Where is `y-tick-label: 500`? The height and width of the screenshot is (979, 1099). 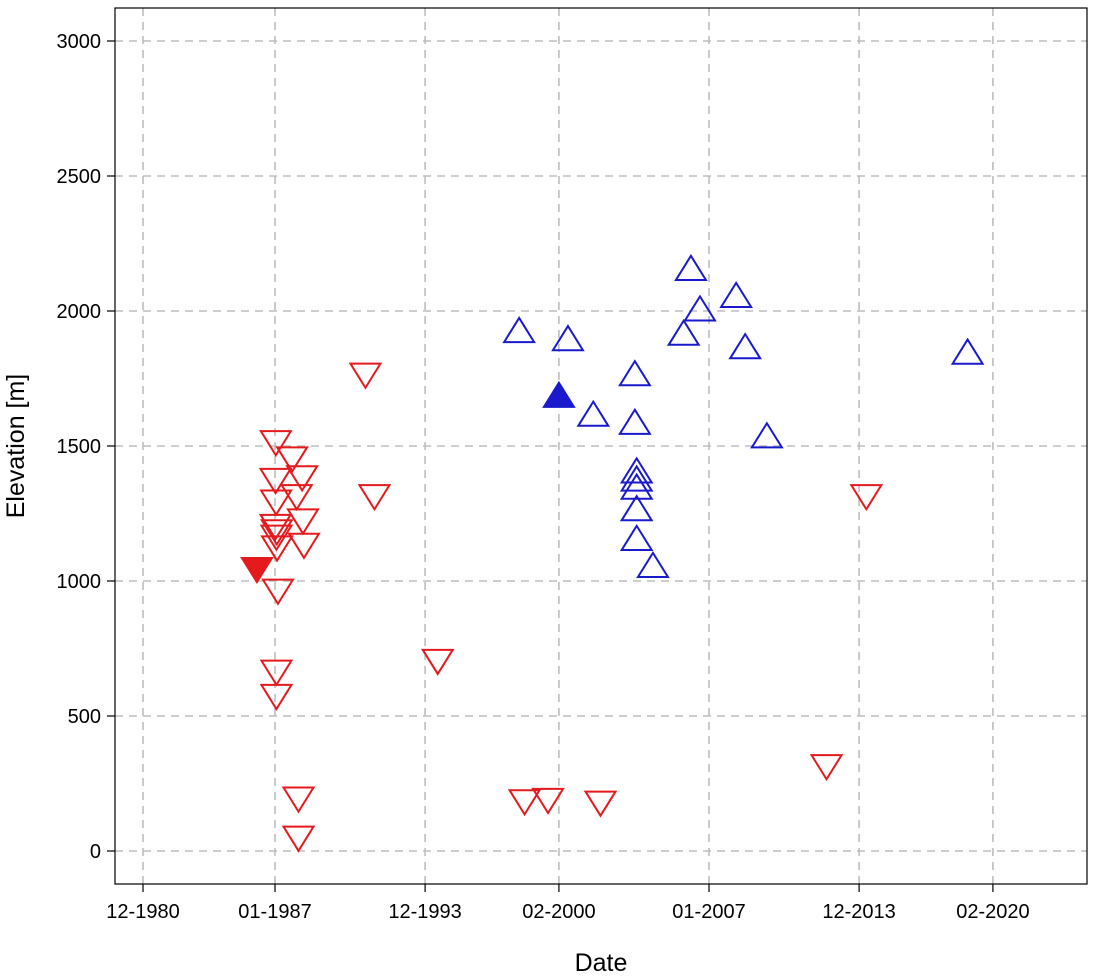
y-tick-label: 500 is located at coordinates (84, 717).